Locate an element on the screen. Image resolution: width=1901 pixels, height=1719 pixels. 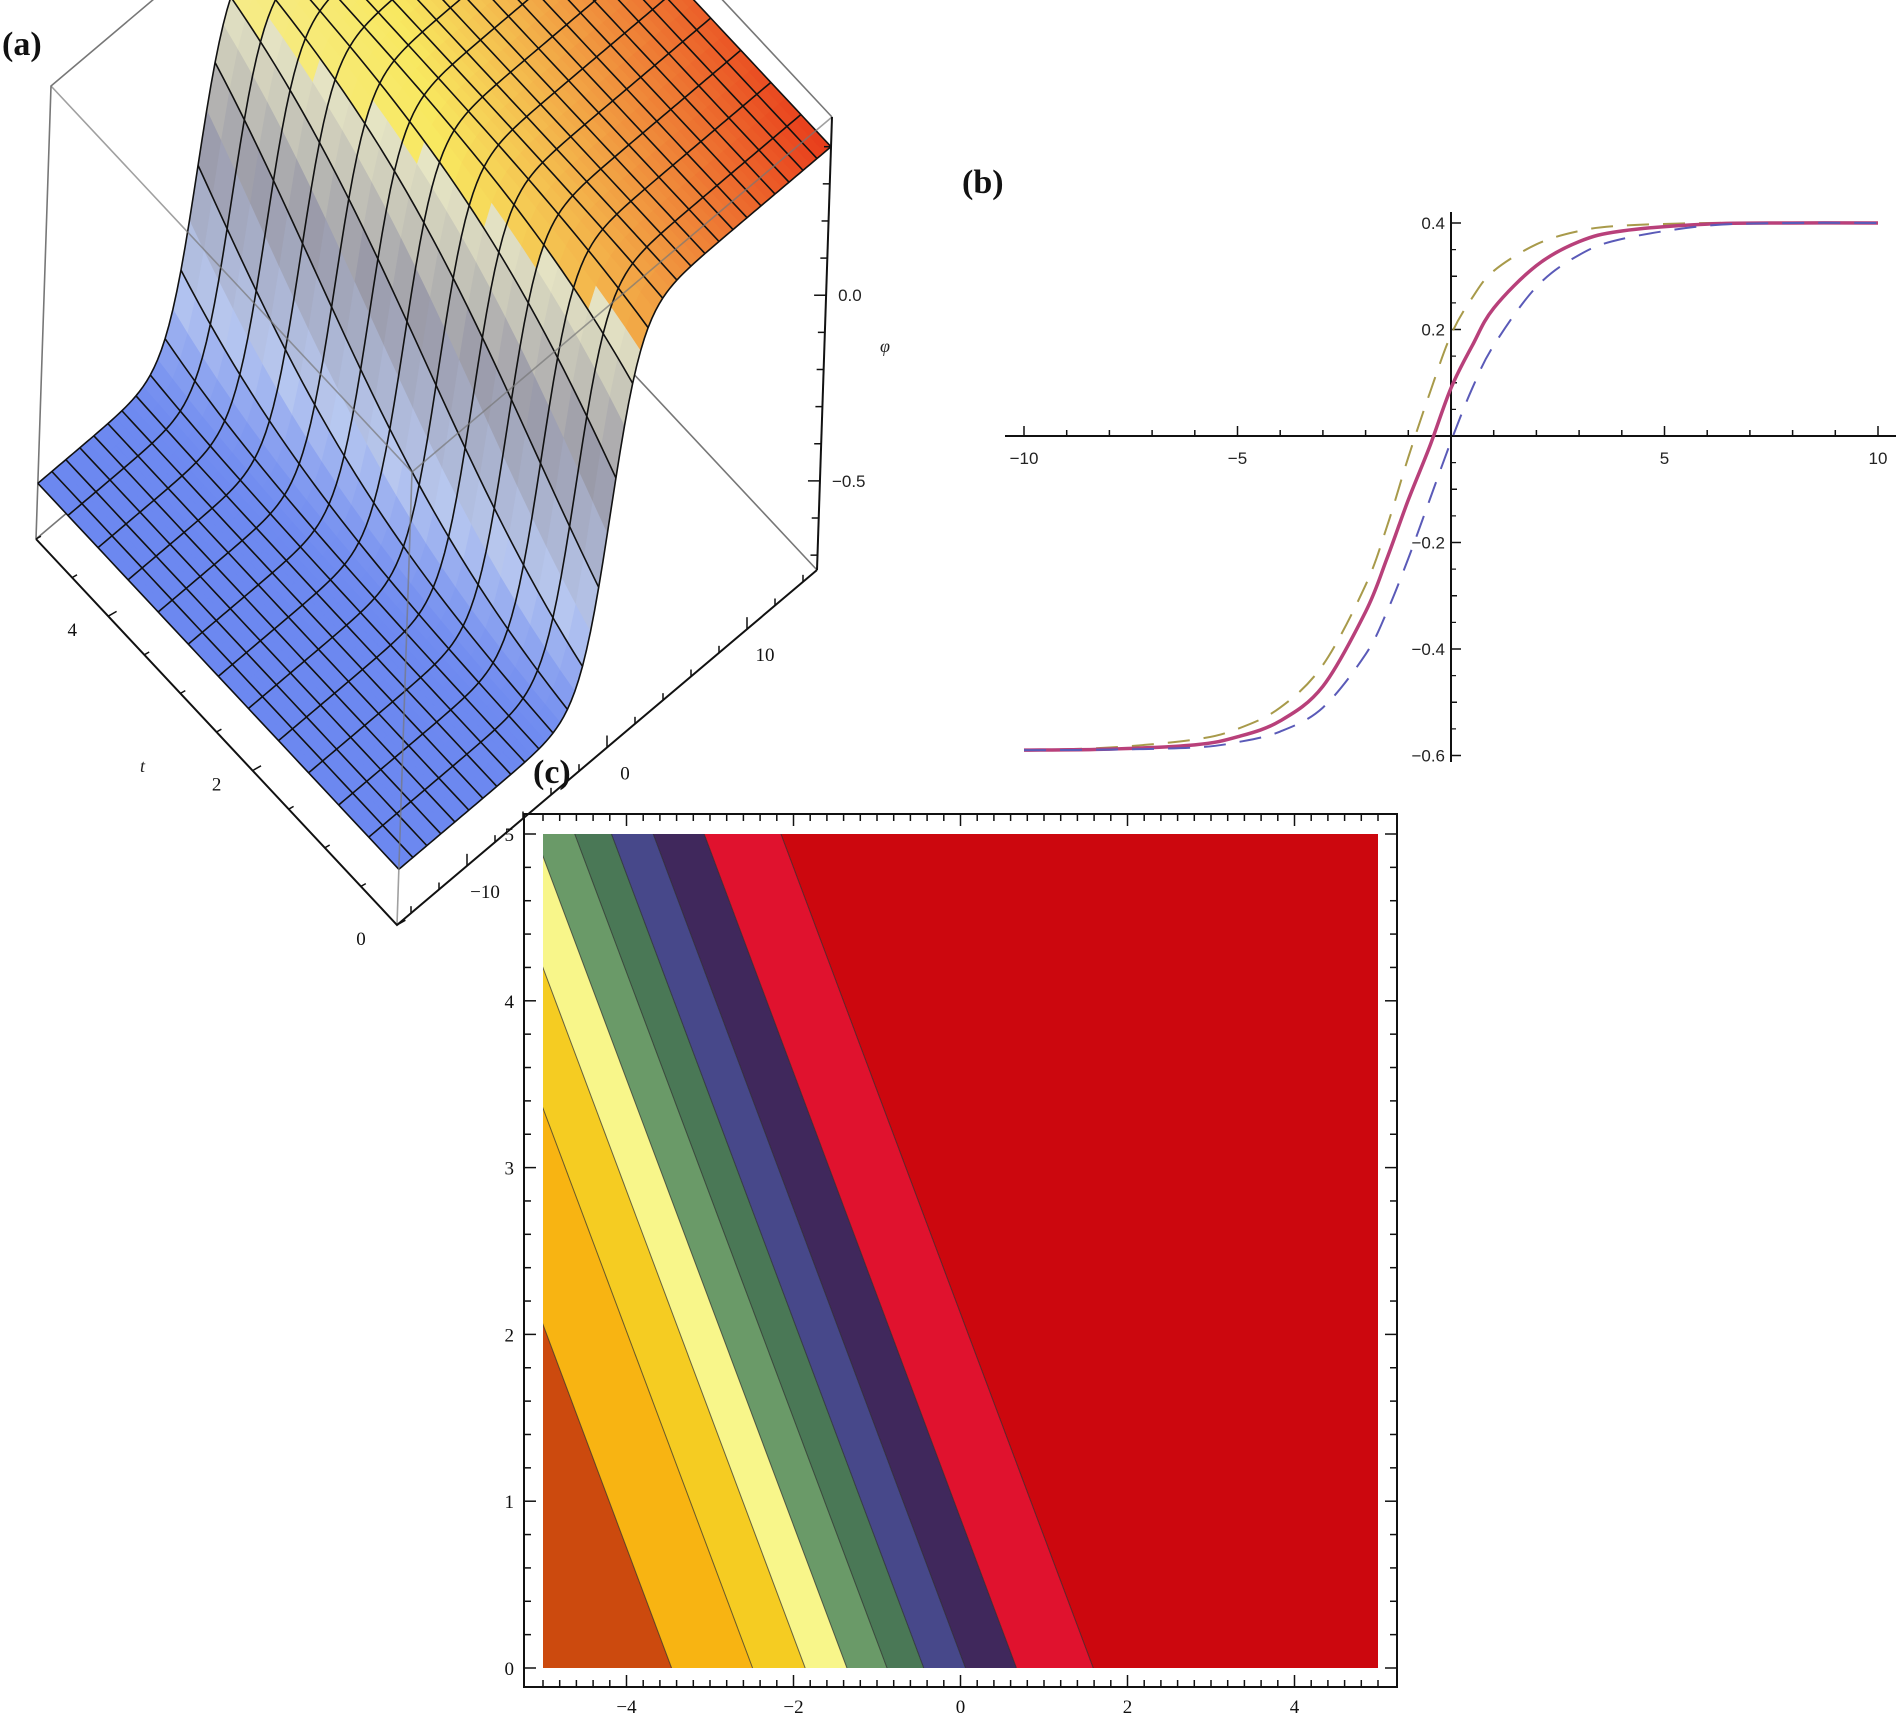
panel-label-a: (a) is located at coordinates (22, 44).